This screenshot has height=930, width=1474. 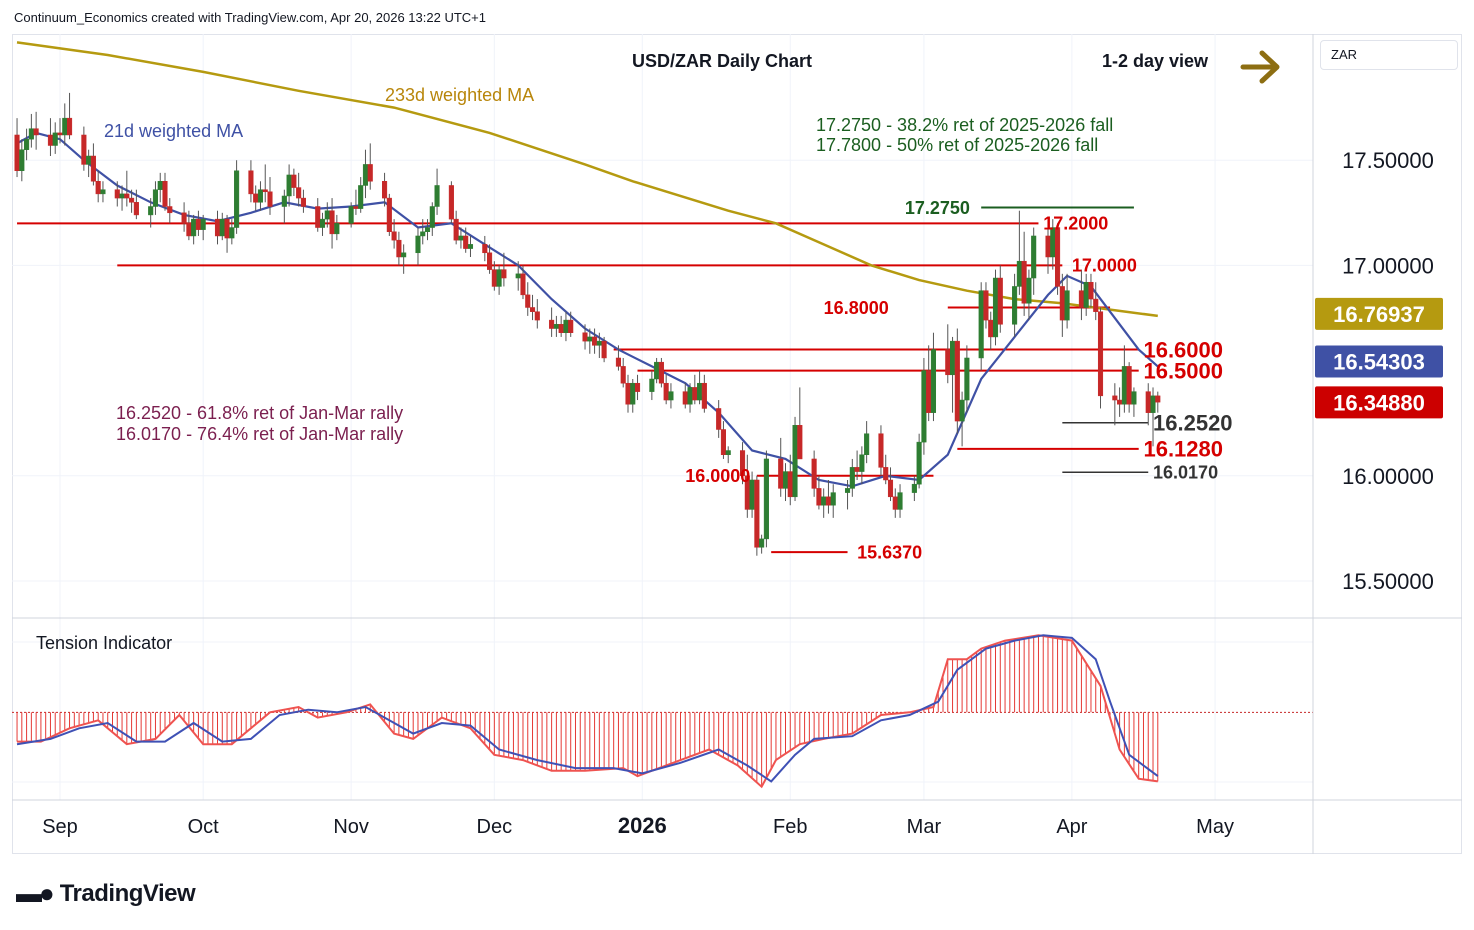 I want to click on x-tick-label: Oct, so click(x=204, y=827).